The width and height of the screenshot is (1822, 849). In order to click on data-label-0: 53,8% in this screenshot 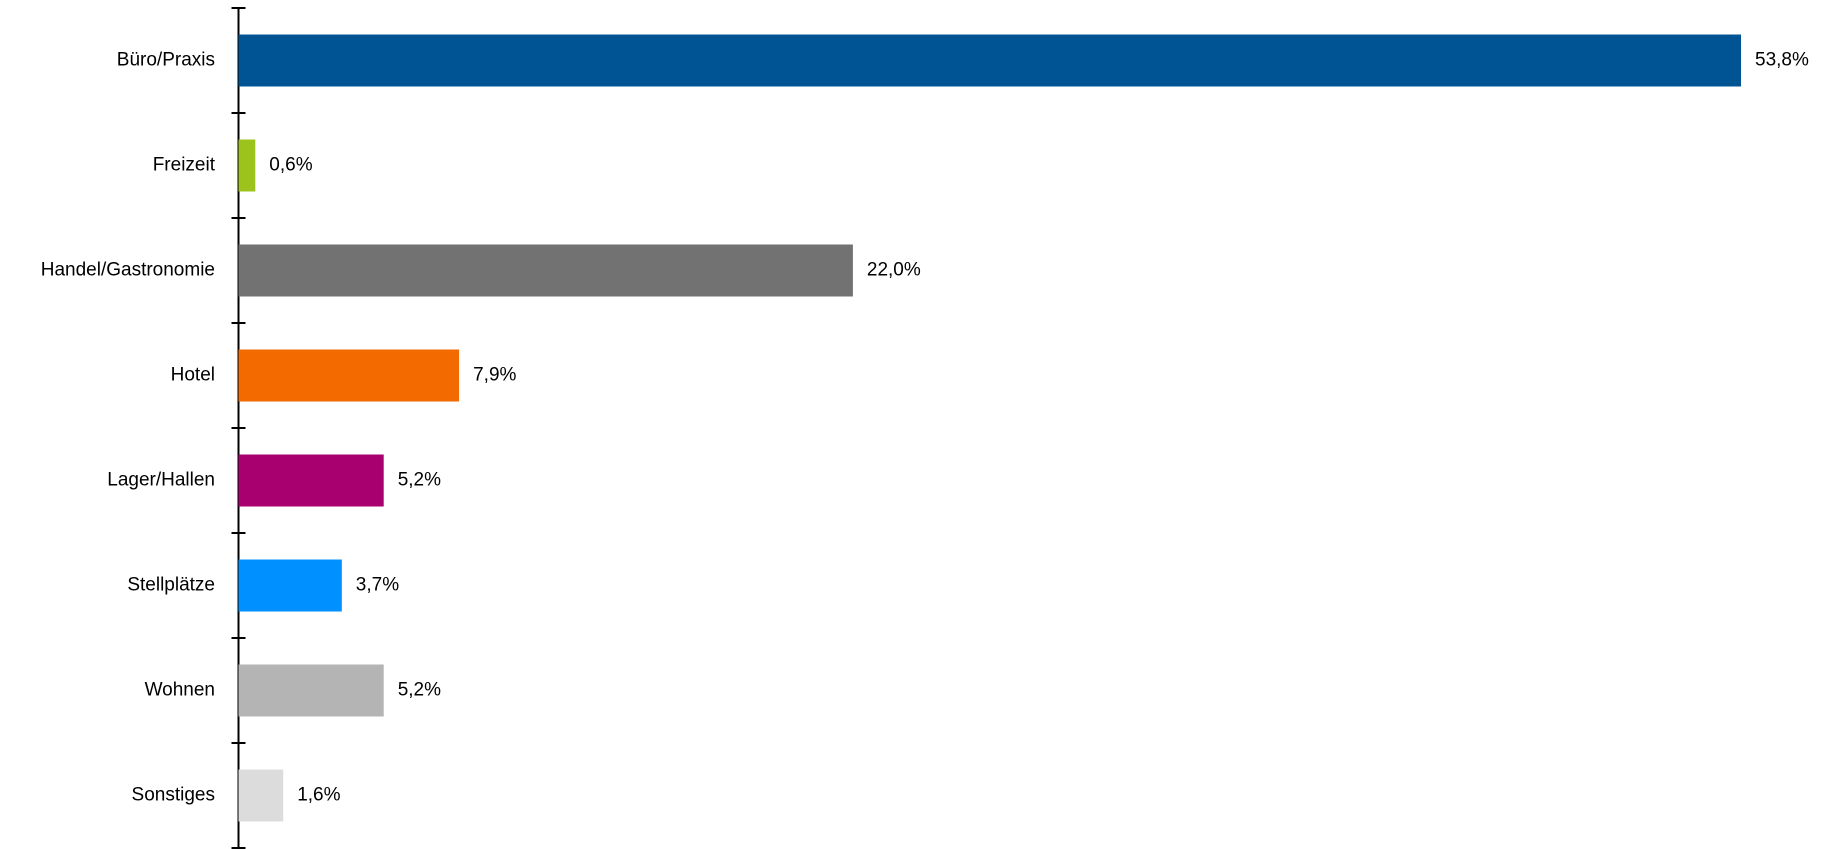, I will do `click(1782, 60)`.